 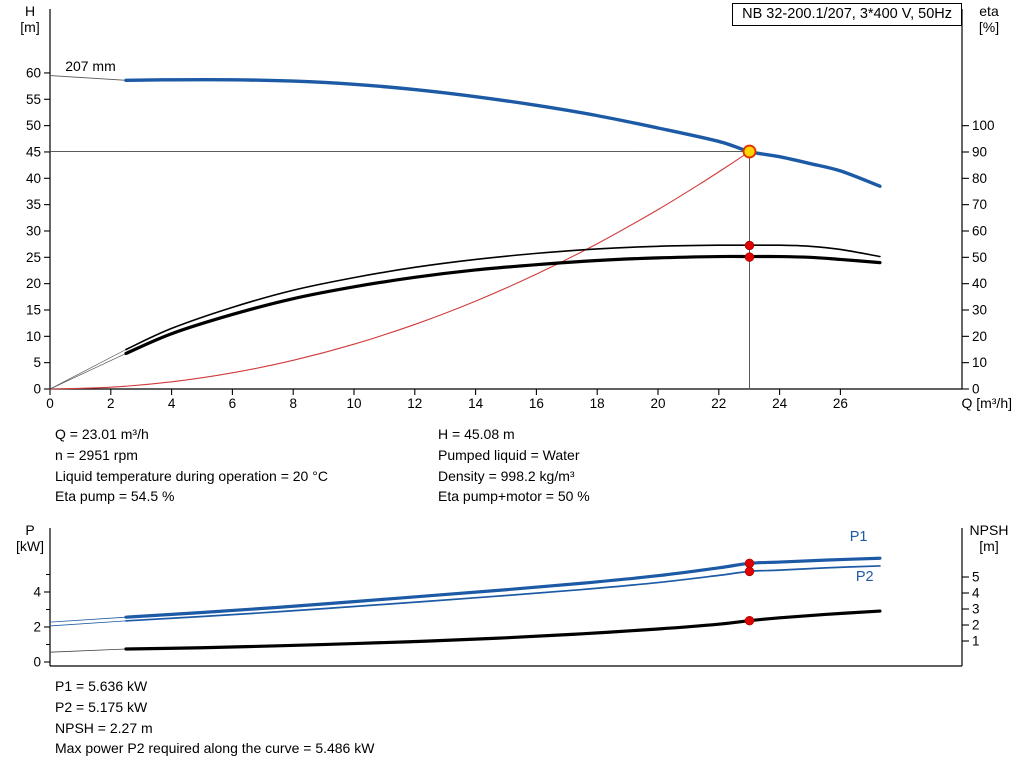 I want to click on duty-point, so click(x=749, y=151).